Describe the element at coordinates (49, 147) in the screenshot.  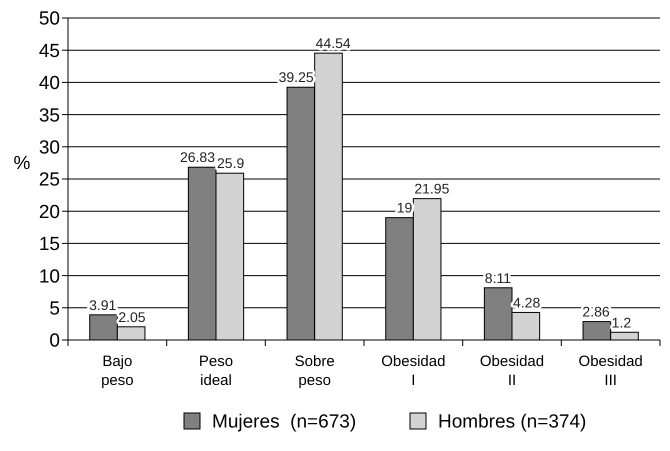
I see `y-tick-label: 30` at that location.